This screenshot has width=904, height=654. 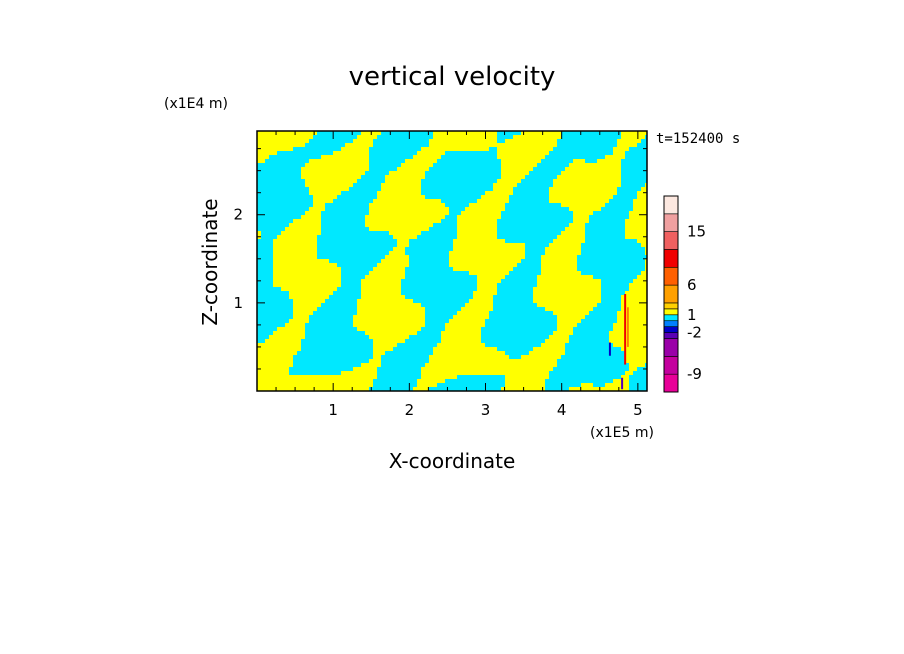 What do you see at coordinates (684, 294) in the screenshot?
I see `colorbar: 15 6 1-2 -9` at bounding box center [684, 294].